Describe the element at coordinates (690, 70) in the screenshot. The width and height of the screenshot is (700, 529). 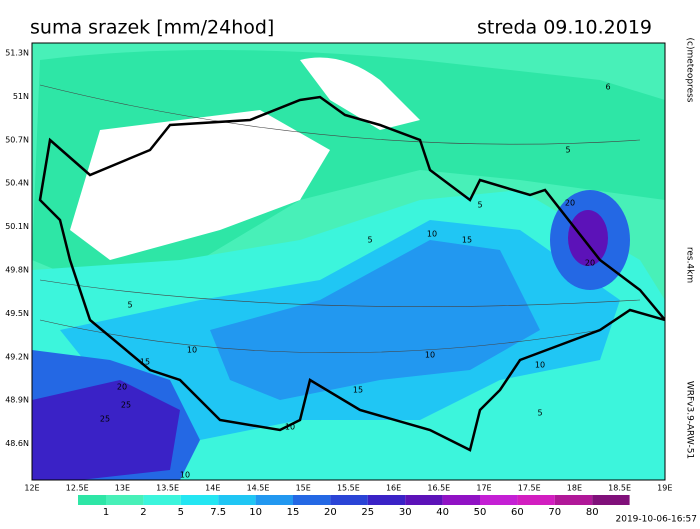
I see `copyright: (c)meteopress` at that location.